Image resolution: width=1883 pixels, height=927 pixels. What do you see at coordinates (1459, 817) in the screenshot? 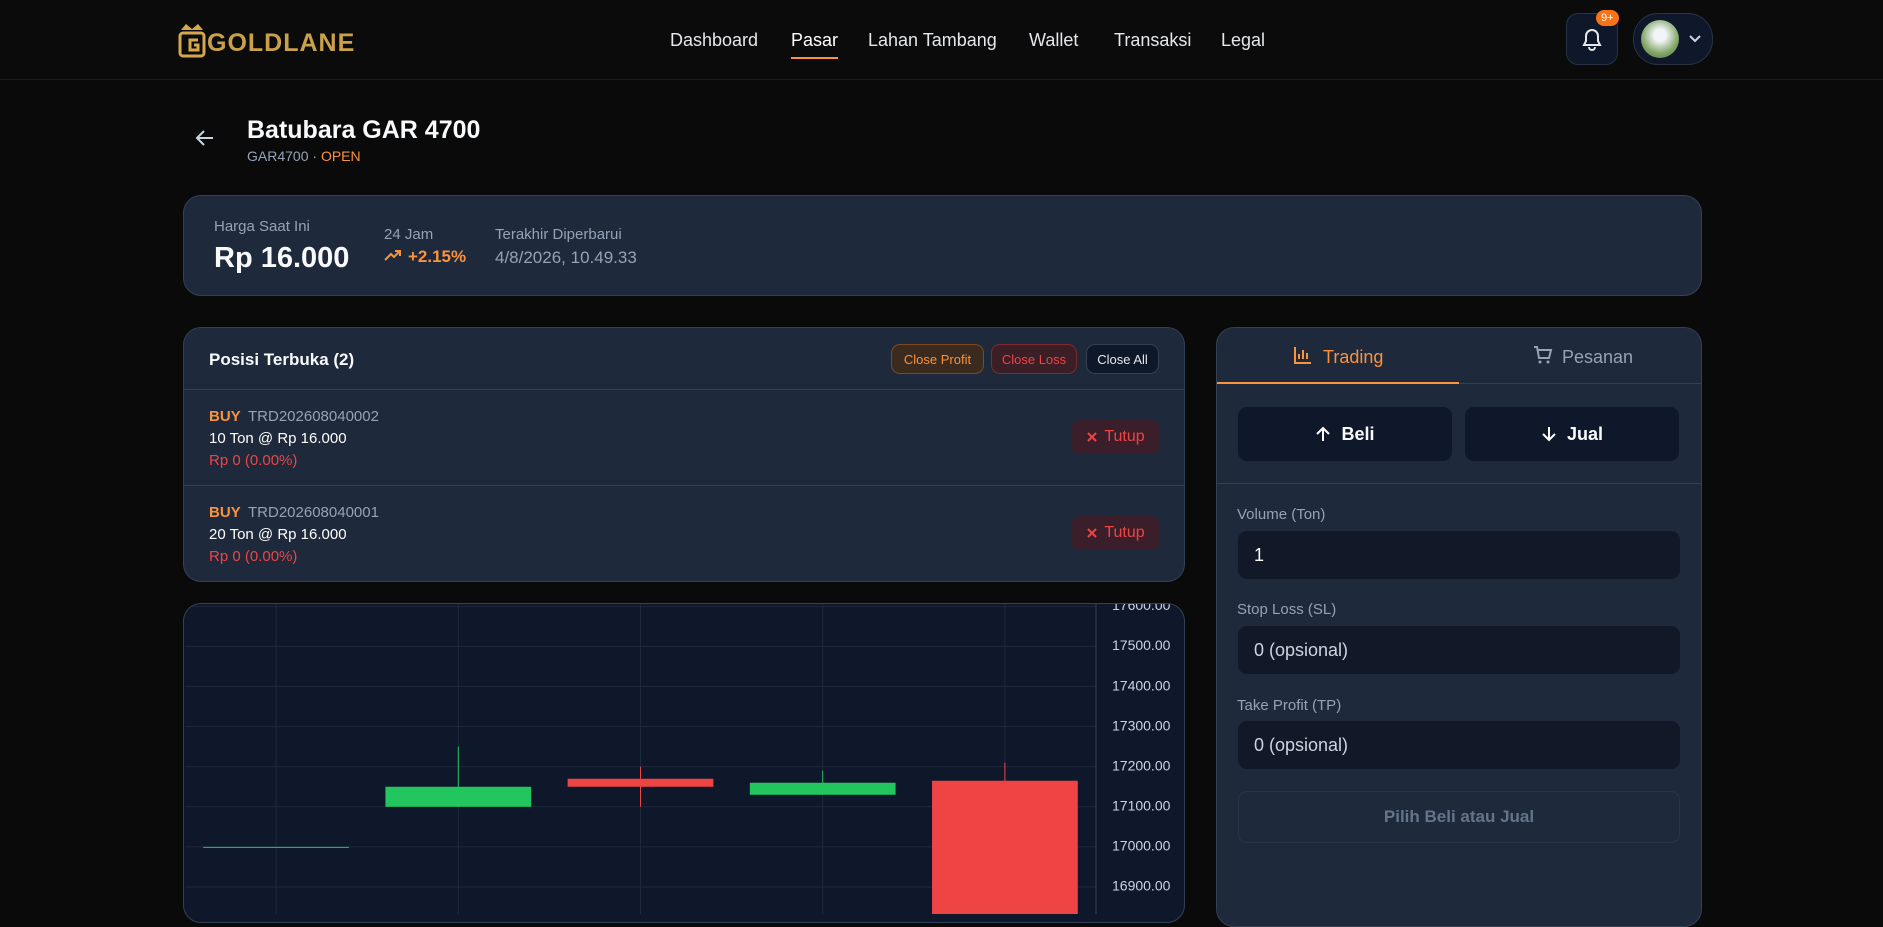
I see `submit-button: Pilih Beli atau Jual` at bounding box center [1459, 817].